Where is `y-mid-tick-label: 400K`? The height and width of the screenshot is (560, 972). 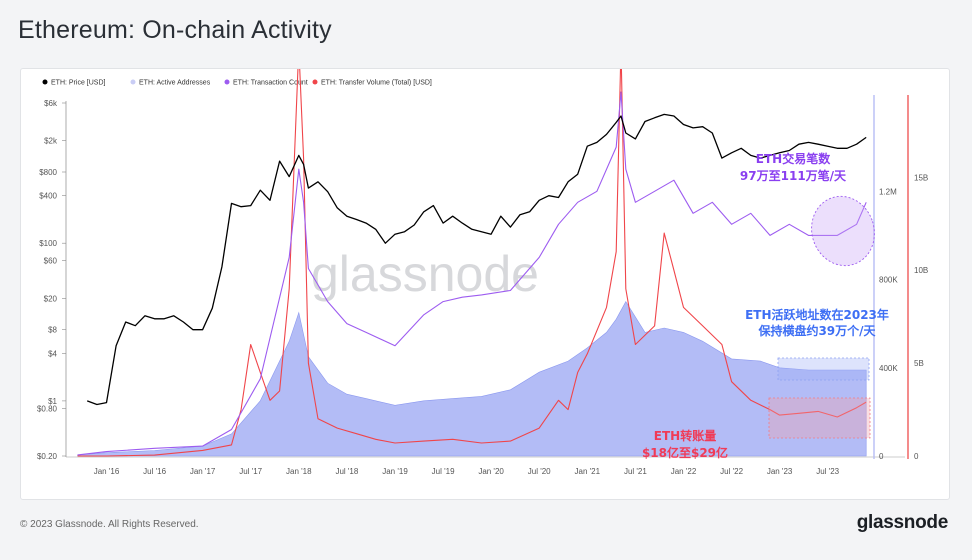 y-mid-tick-label: 400K is located at coordinates (888, 368).